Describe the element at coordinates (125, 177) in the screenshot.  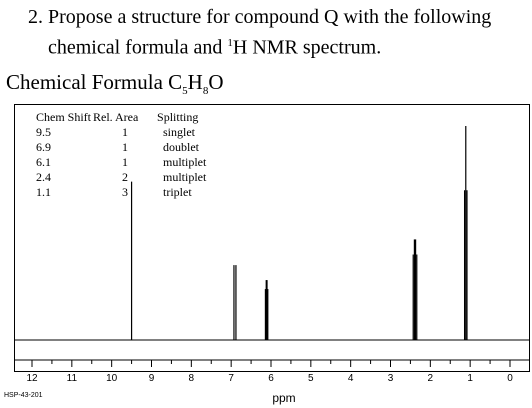
I see `table-cell: 2` at that location.